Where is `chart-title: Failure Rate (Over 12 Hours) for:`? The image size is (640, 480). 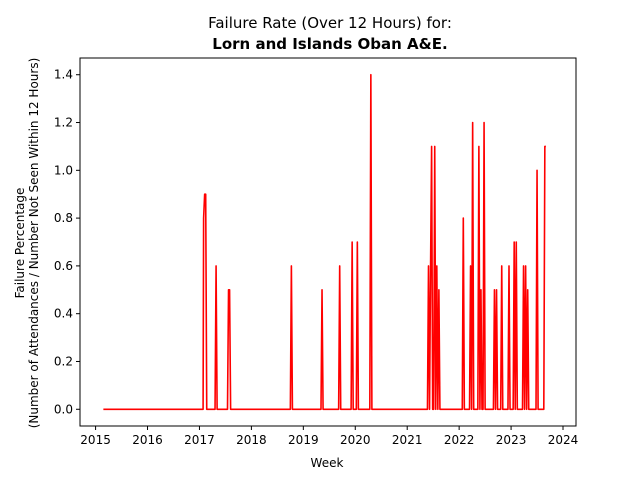 chart-title: Failure Rate (Over 12 Hours) for: is located at coordinates (330, 23).